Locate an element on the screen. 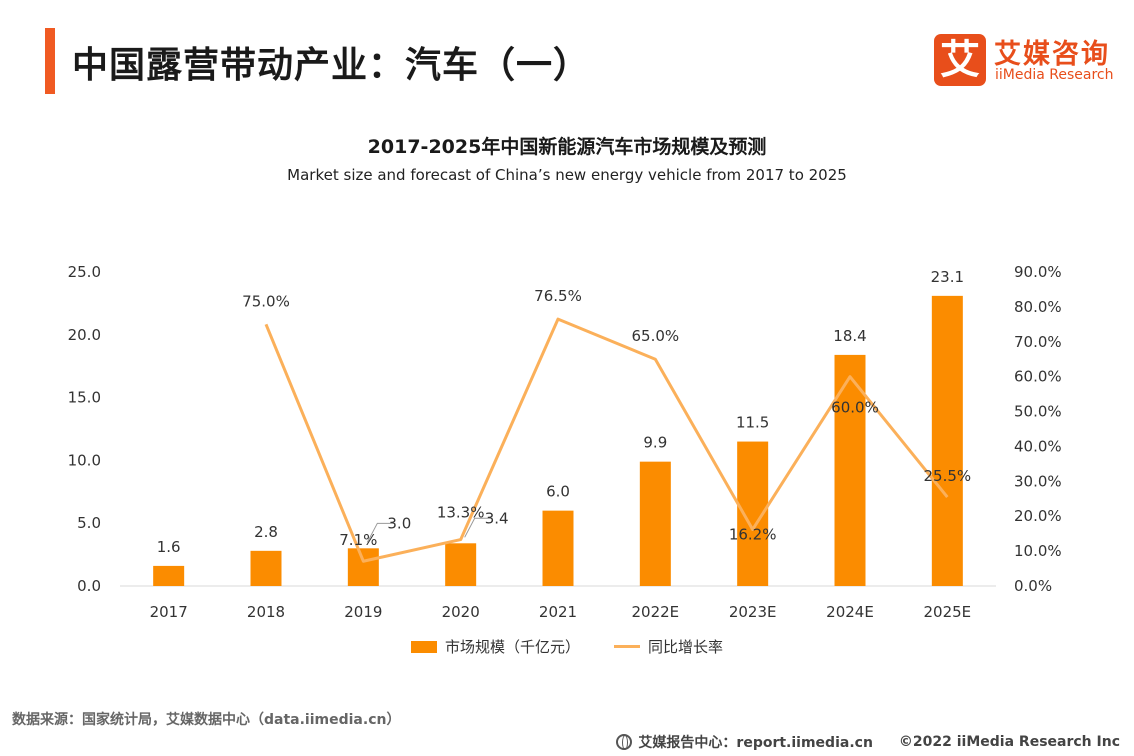 This screenshot has width=1134, height=756. y-right-tick-label: 20.0% is located at coordinates (1038, 516).